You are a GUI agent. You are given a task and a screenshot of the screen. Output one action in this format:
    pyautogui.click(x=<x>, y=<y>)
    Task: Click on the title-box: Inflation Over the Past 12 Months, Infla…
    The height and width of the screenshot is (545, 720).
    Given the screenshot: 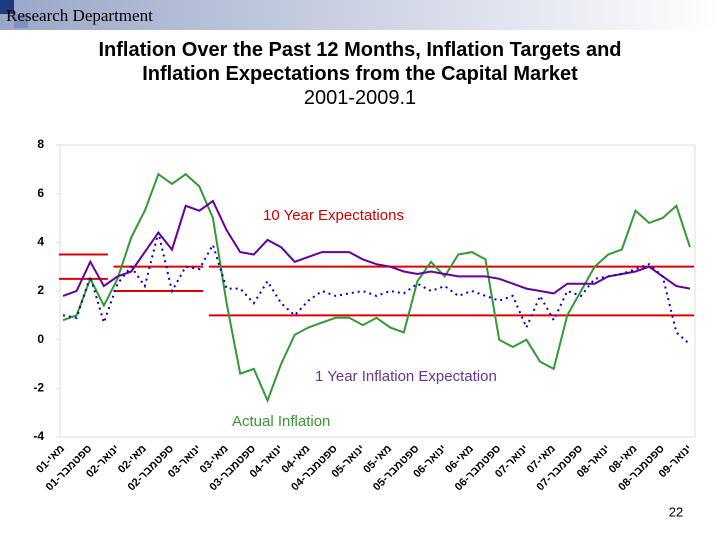 What is the action you would take?
    pyautogui.click(x=360, y=74)
    